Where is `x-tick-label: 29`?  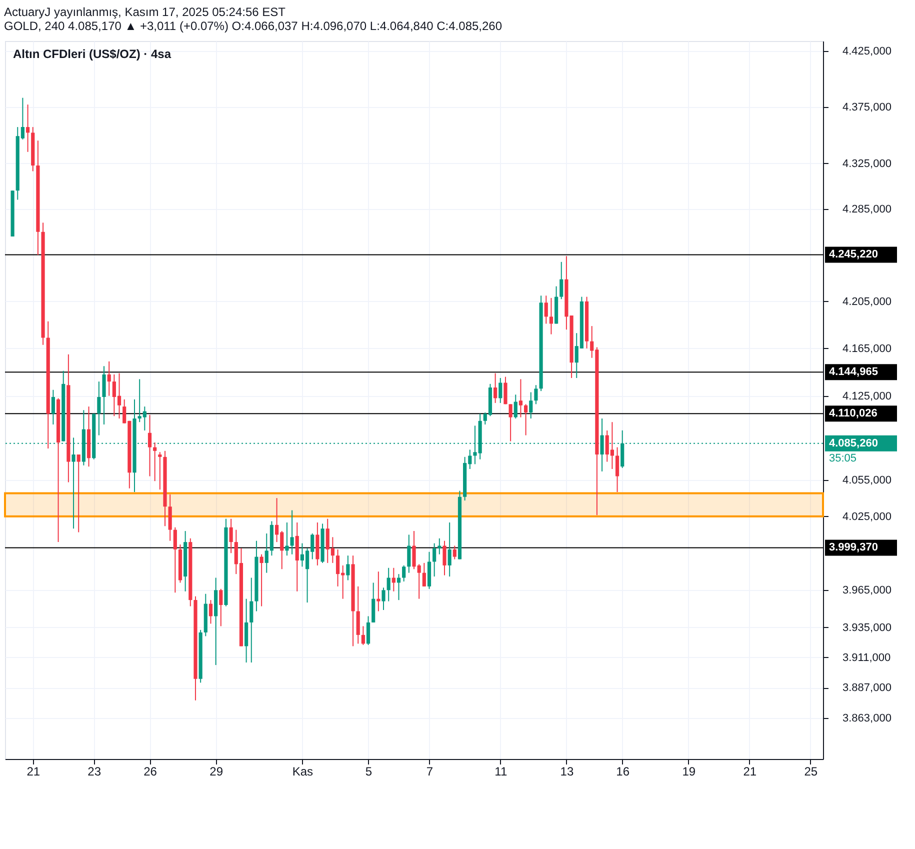
x-tick-label: 29 is located at coordinates (217, 771).